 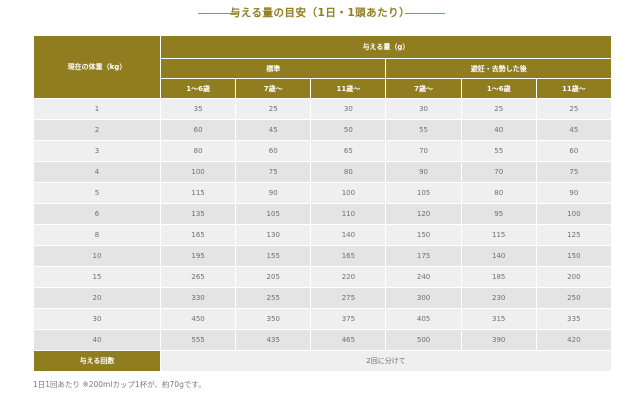 I want to click on feeding-frequency-row: 与える回数 2回に分けて, so click(x=322, y=361).